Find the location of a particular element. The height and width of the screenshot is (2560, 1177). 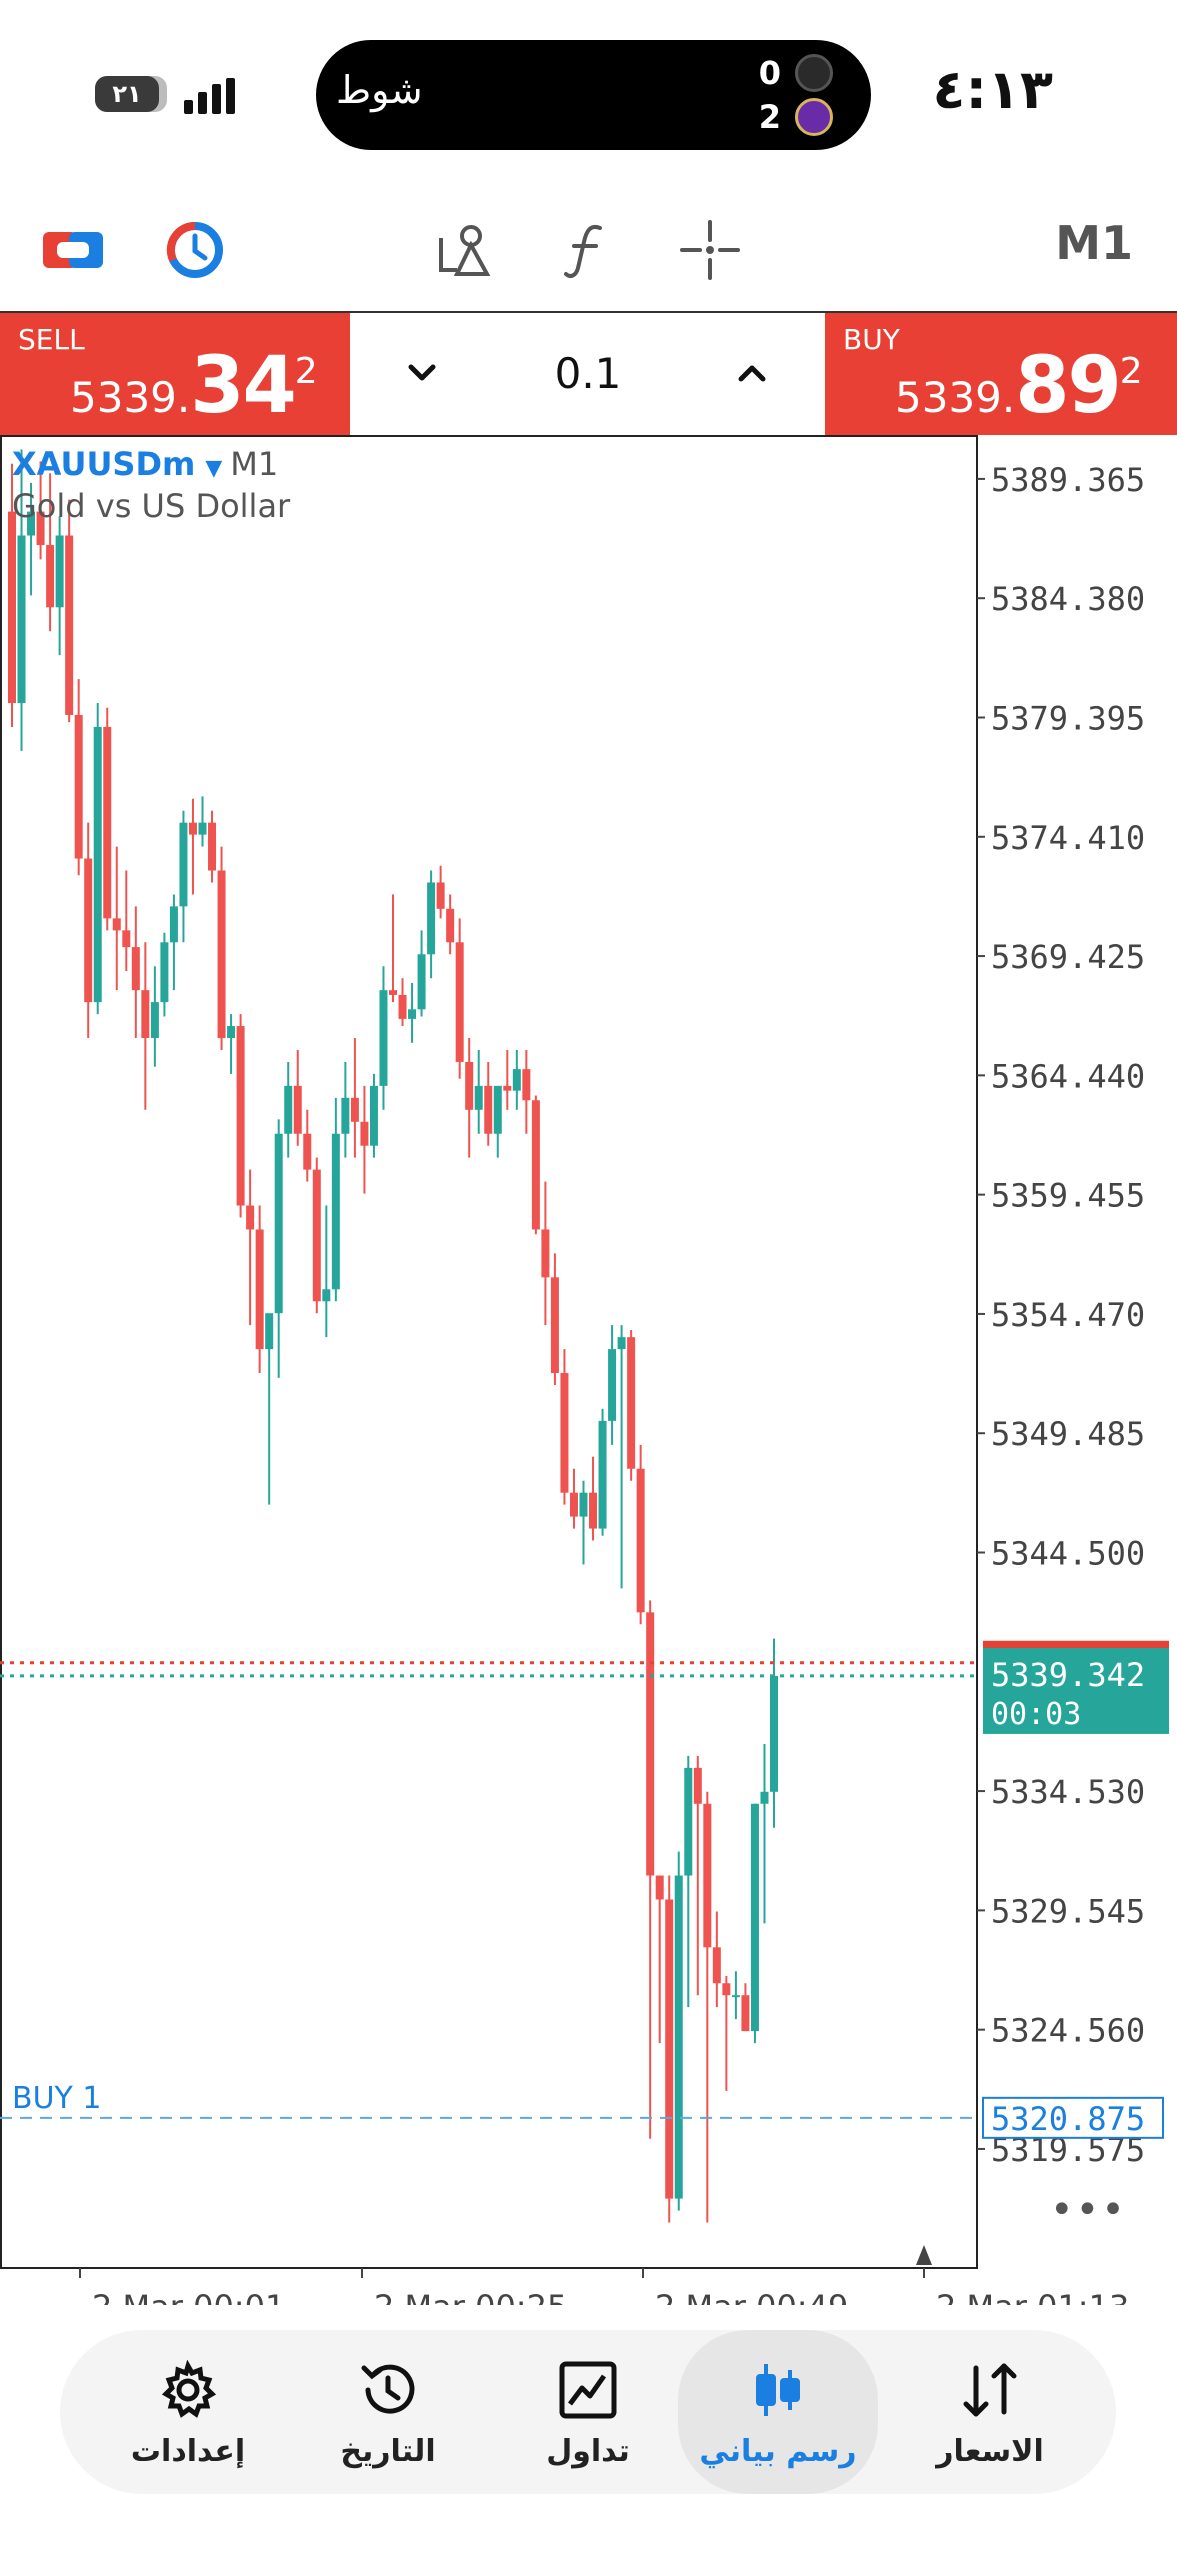

lot-size-value: 0.1 is located at coordinates (588, 373).